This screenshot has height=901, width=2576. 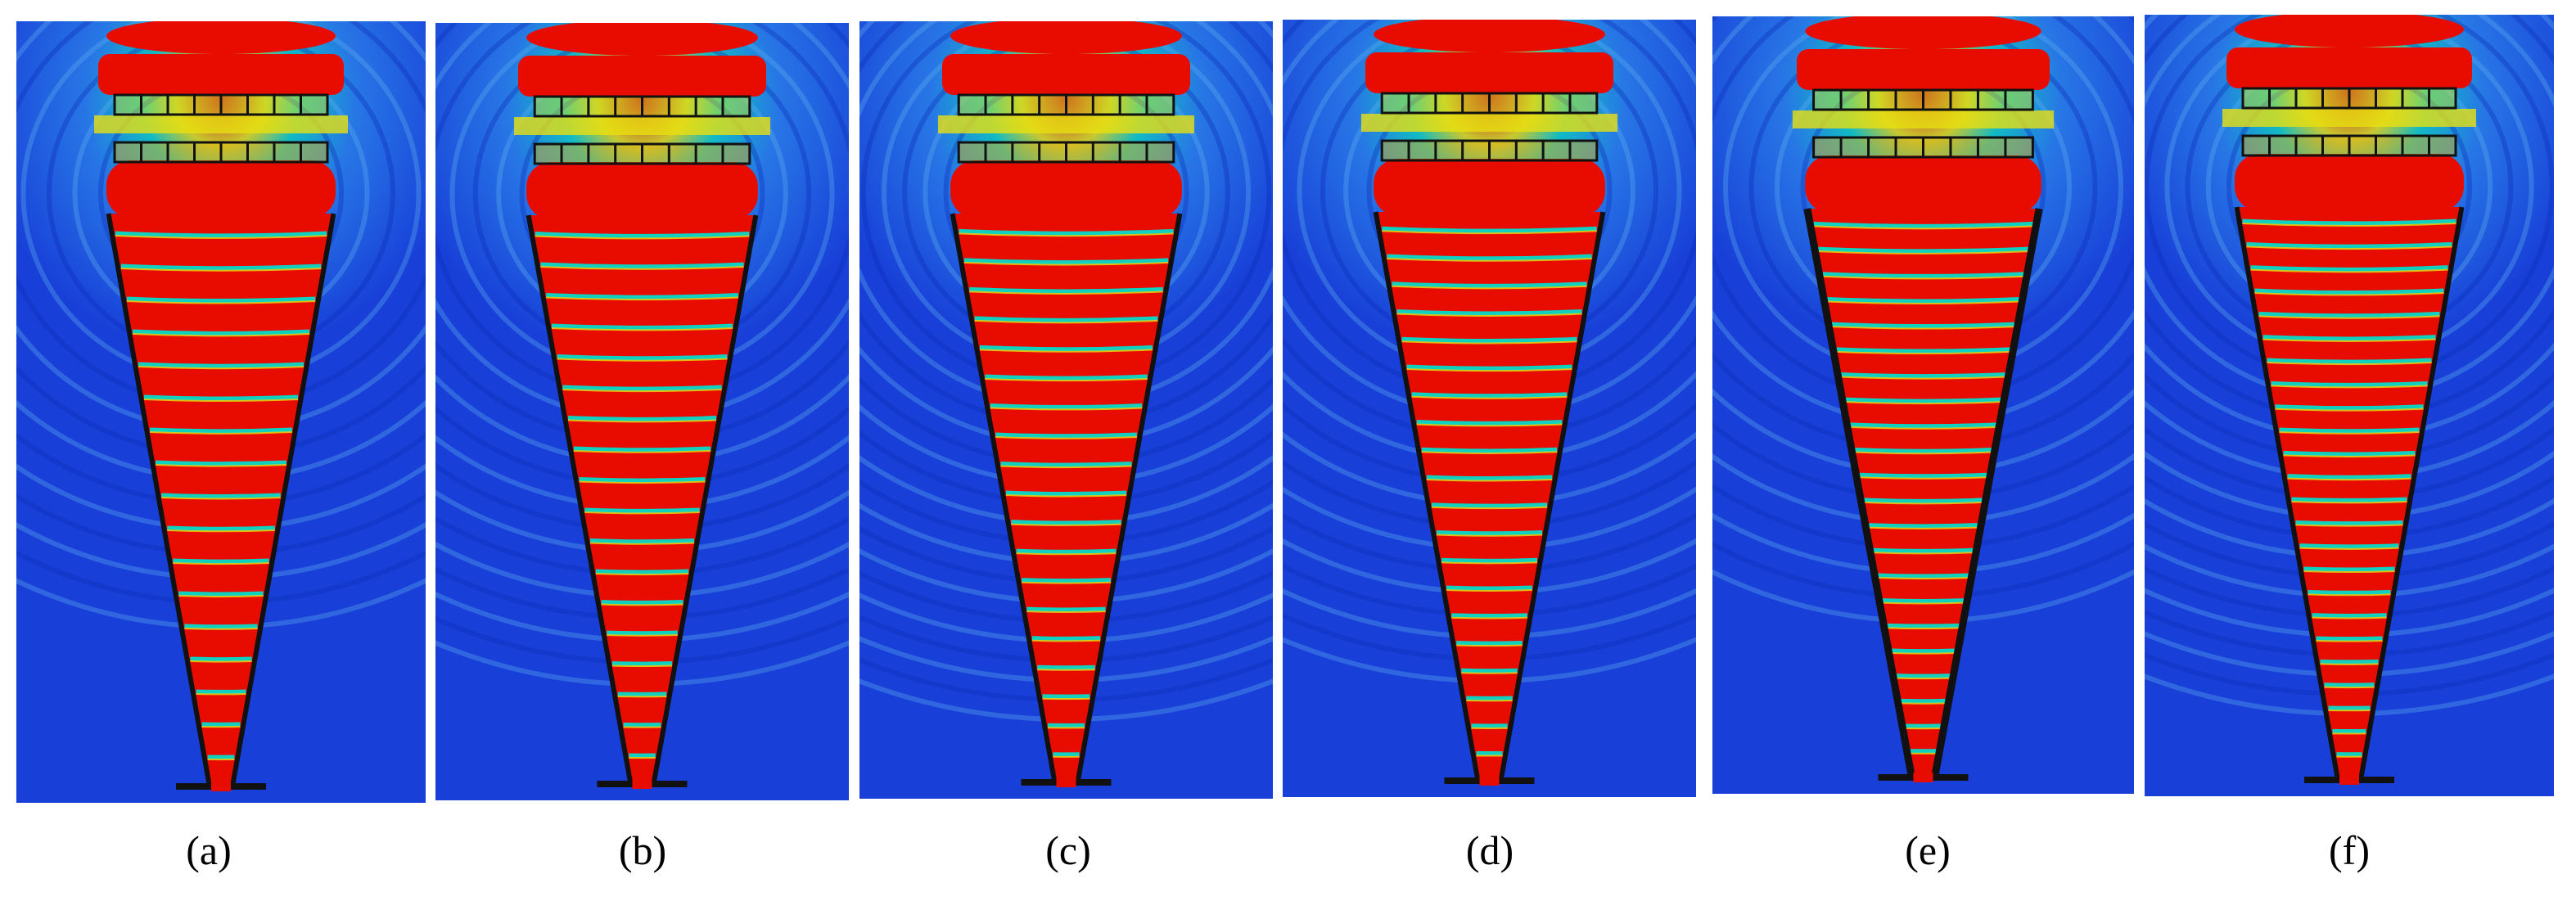 I want to click on horn-field, so click(x=221, y=500).